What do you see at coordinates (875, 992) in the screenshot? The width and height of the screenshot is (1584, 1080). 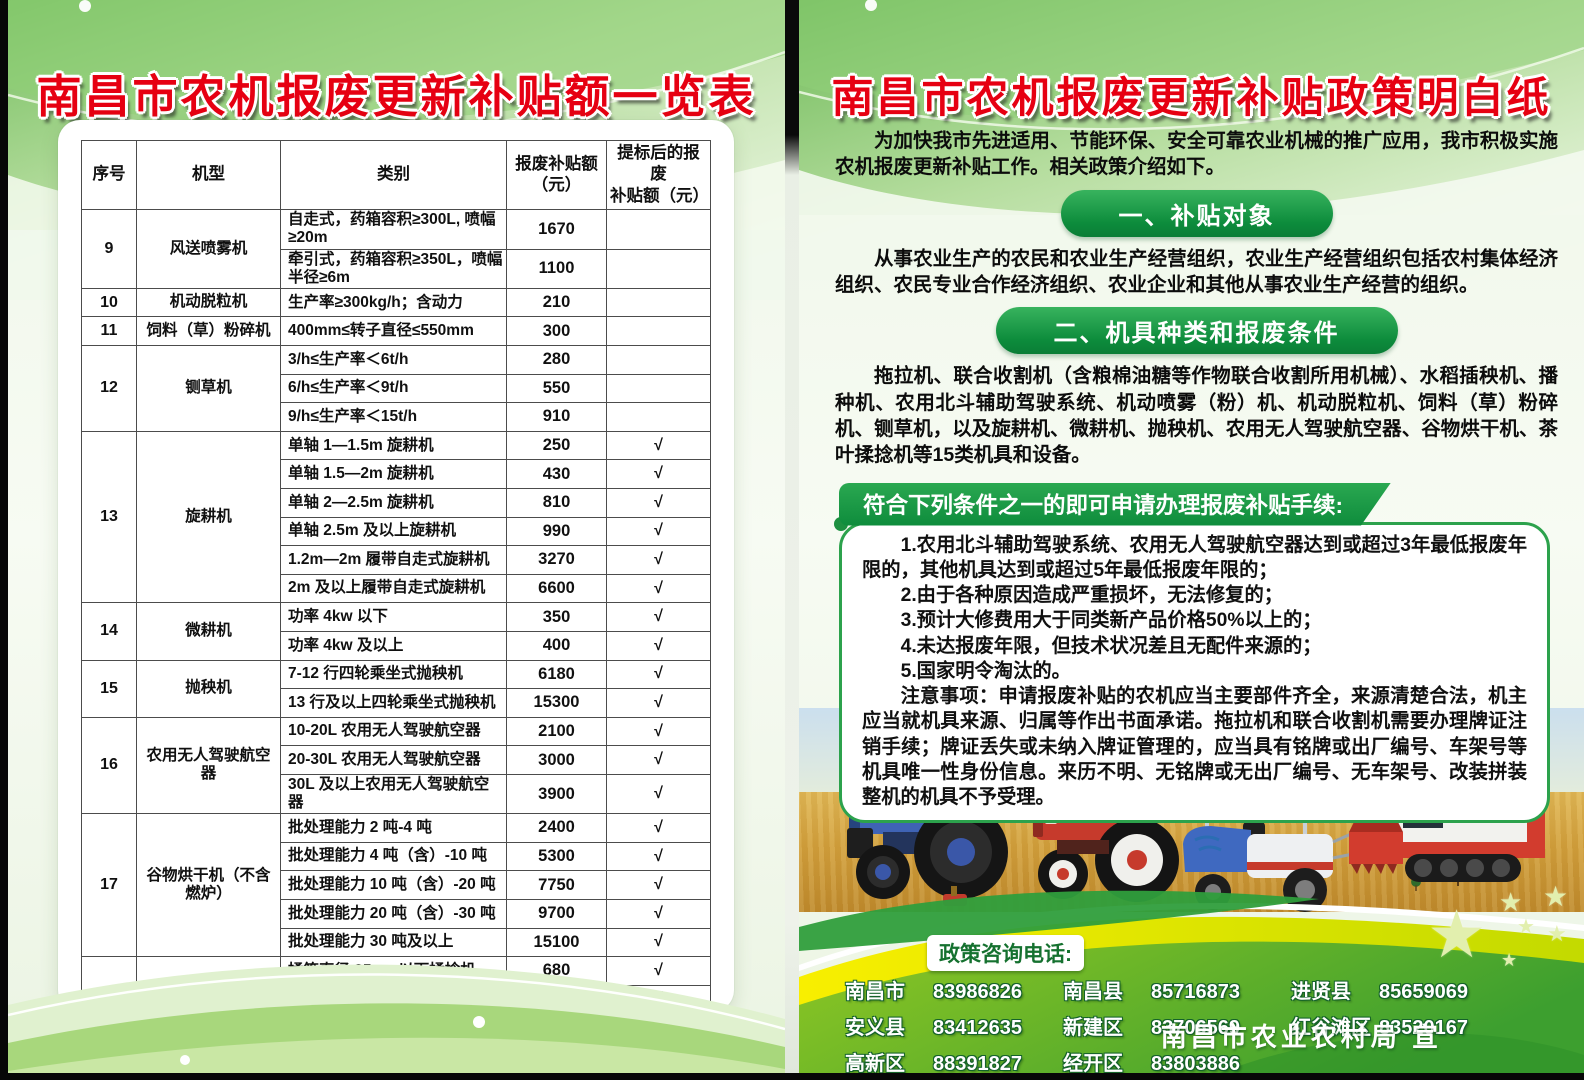 I see `region-name: 南昌市` at bounding box center [875, 992].